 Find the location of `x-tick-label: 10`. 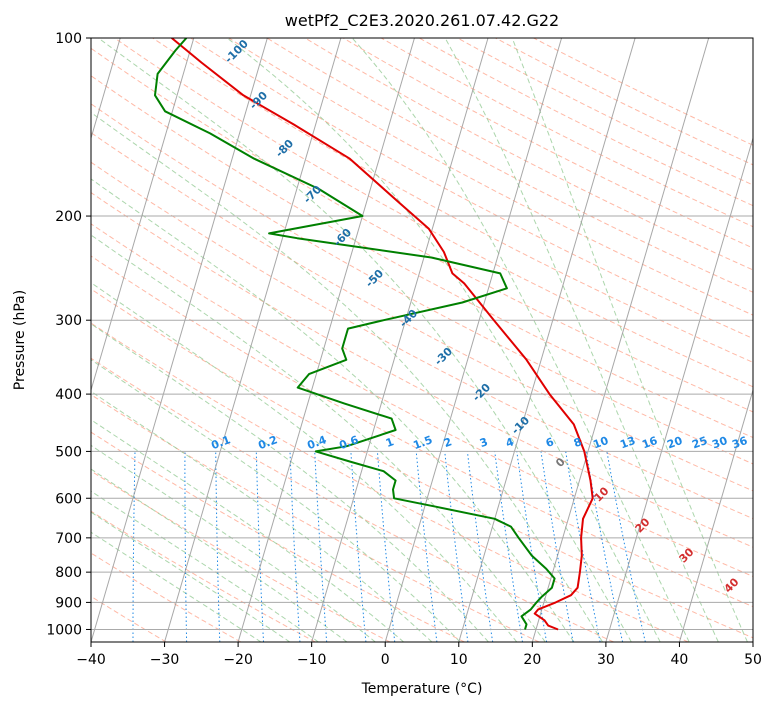

x-tick-label: 10 is located at coordinates (459, 660).